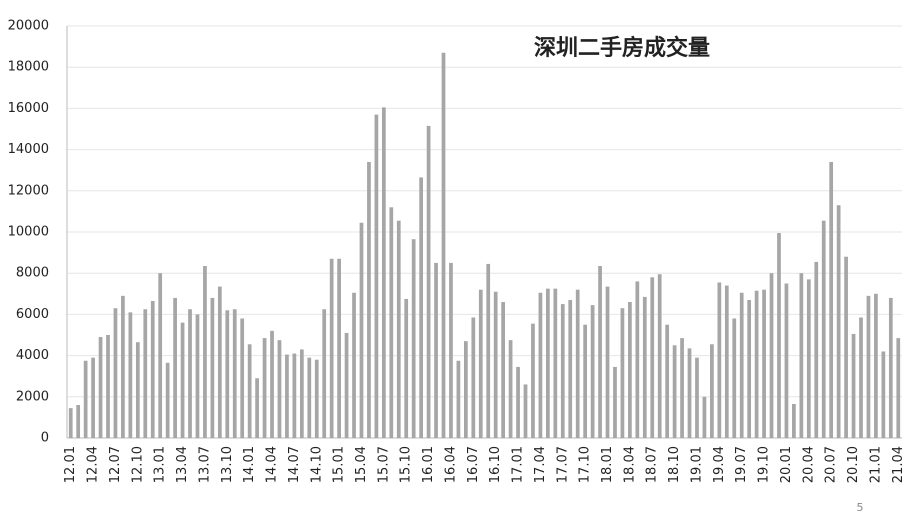 The image size is (922, 516). I want to click on x-tick-label: 18.01, so click(607, 464).